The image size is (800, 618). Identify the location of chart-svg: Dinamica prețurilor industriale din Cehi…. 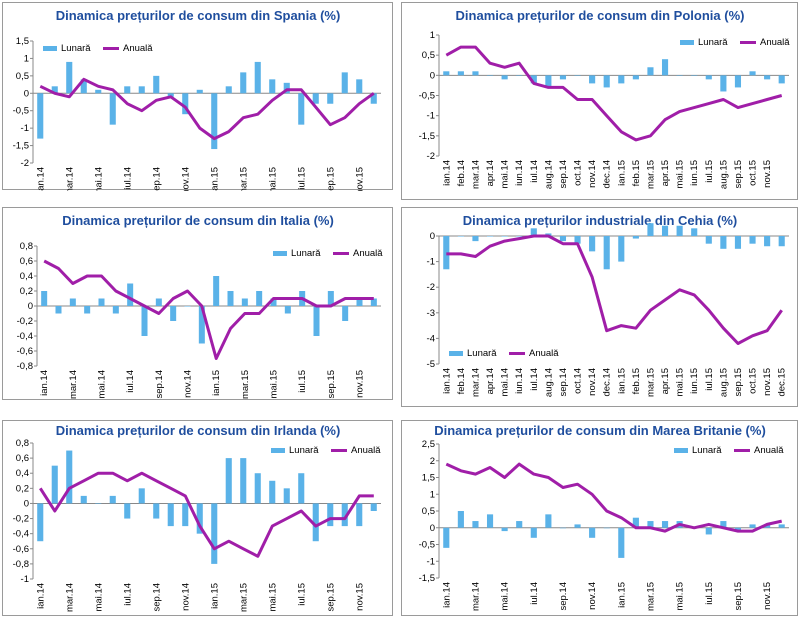
(608, 305).